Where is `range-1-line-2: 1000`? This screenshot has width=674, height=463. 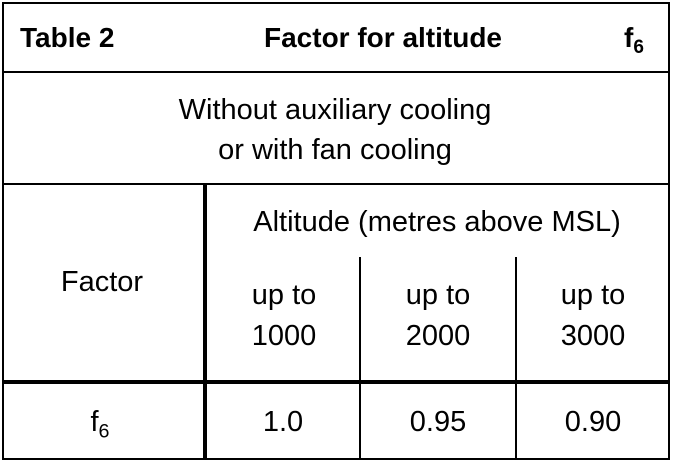 range-1-line-2: 1000 is located at coordinates (284, 336).